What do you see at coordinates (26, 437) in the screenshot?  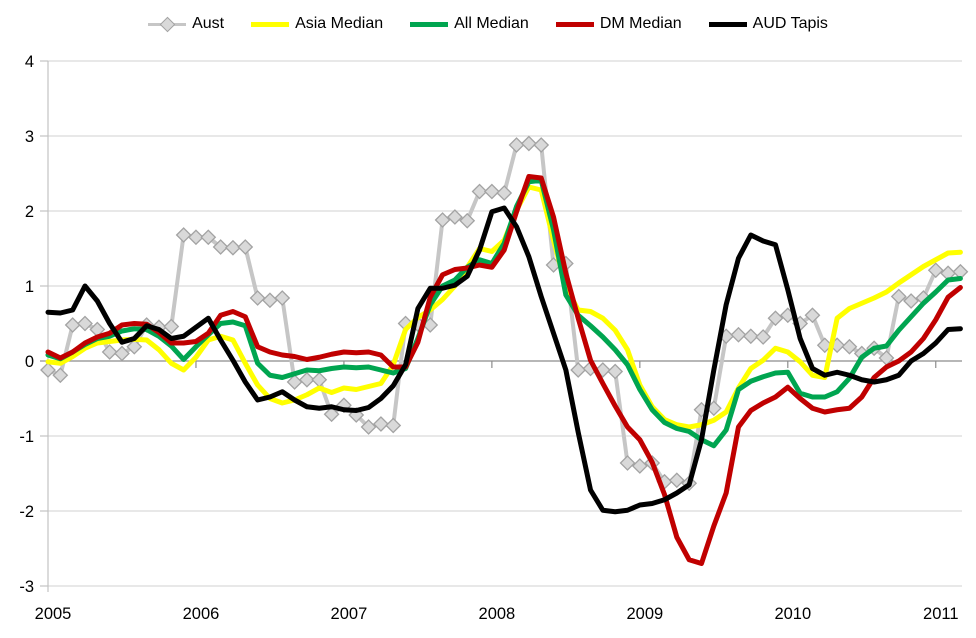 I see `svg-text: -1` at bounding box center [26, 437].